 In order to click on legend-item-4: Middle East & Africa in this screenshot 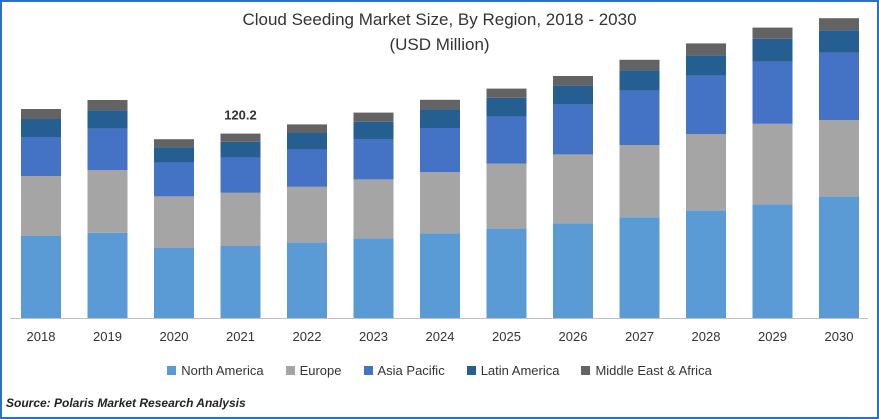, I will do `click(646, 370)`.